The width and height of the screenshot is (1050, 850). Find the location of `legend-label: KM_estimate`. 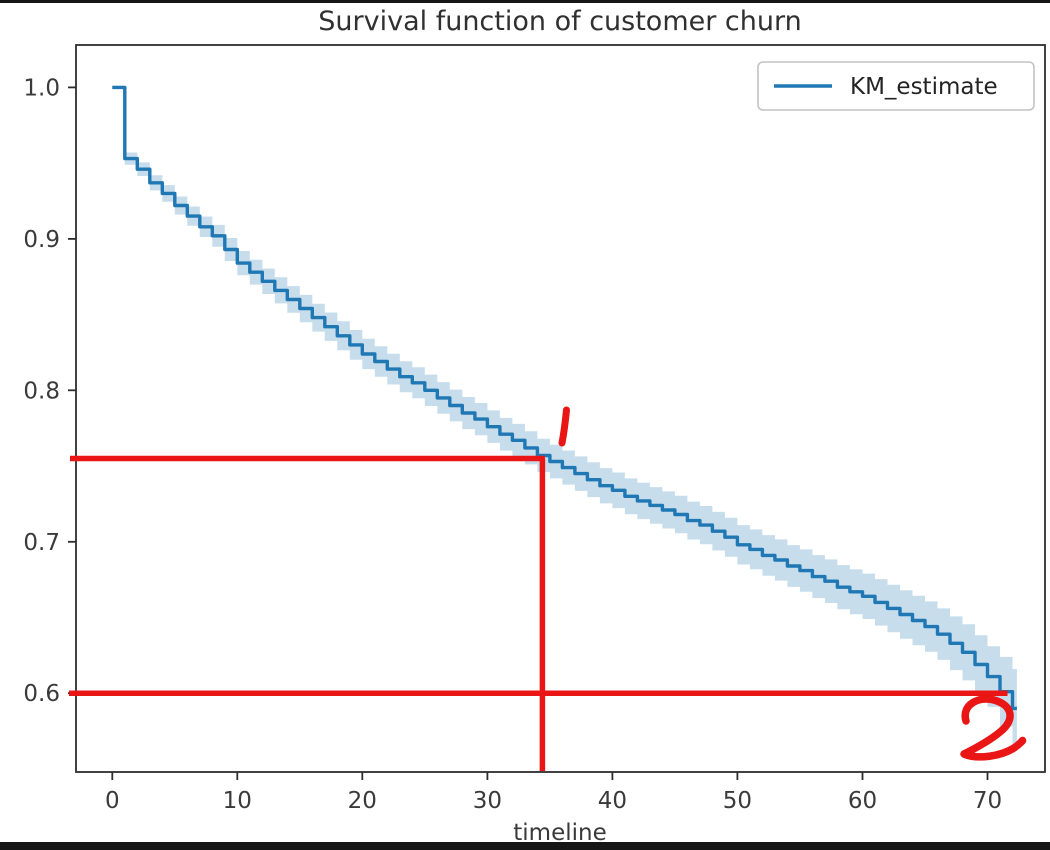

legend-label: KM_estimate is located at coordinates (924, 87).